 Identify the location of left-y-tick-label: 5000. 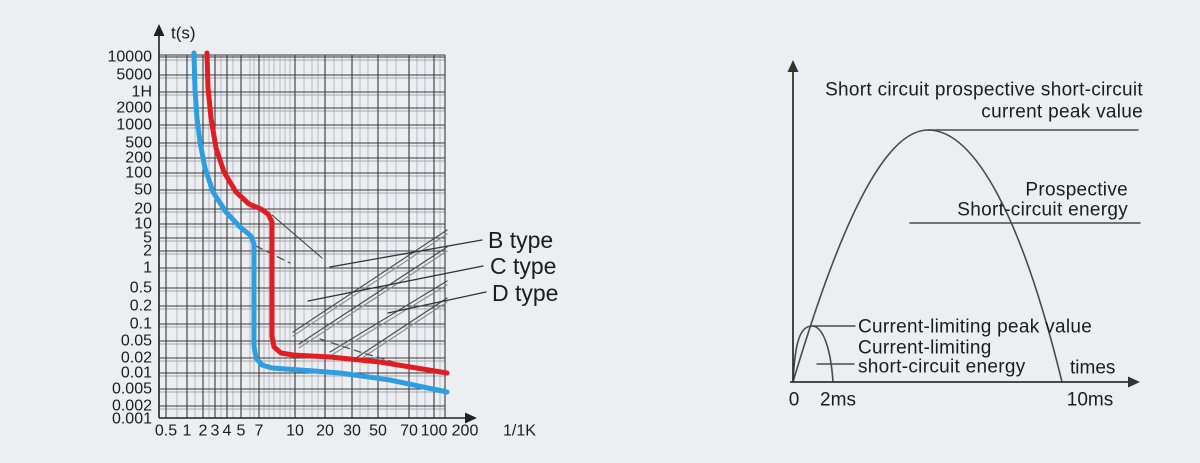
(134, 75).